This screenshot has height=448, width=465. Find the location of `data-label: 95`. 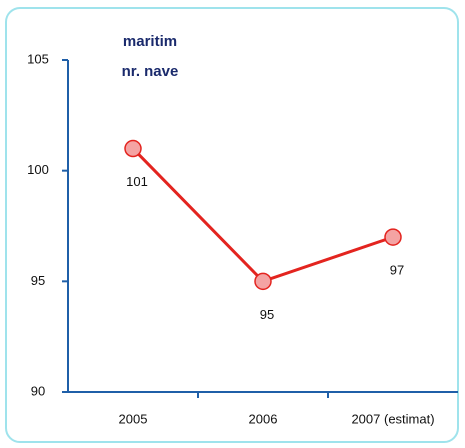

data-label: 95 is located at coordinates (267, 314).